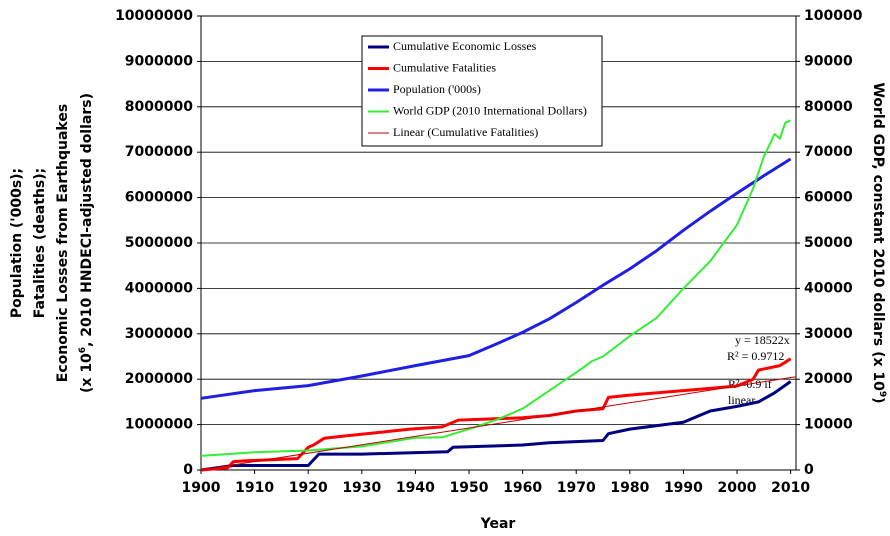  I want to click on annotation: y = 18522x, so click(762, 340).